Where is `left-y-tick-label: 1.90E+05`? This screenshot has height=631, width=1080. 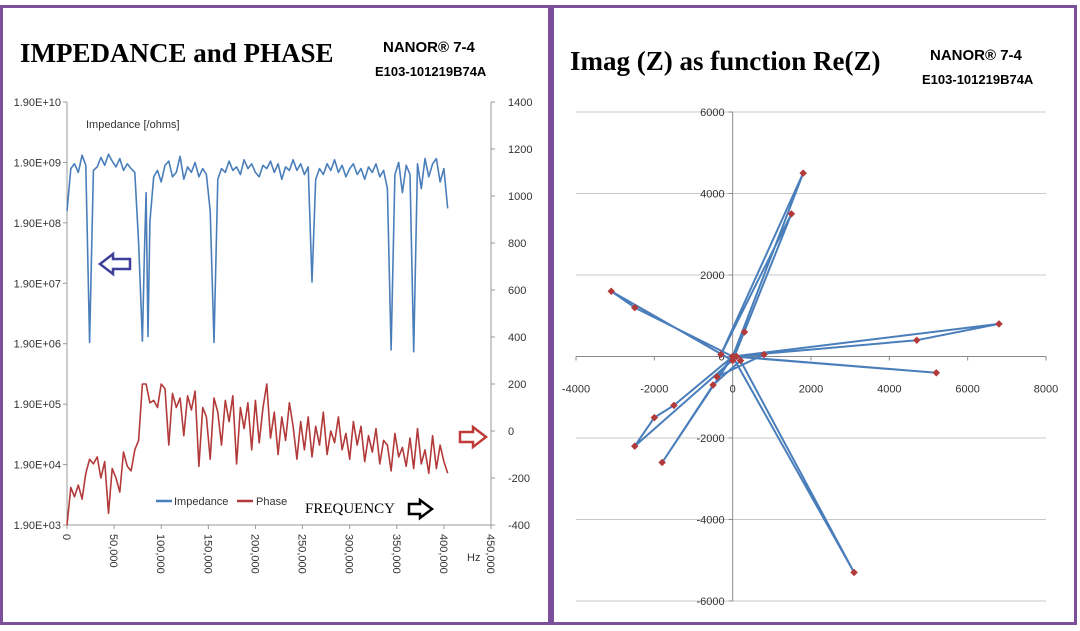 left-y-tick-label: 1.90E+05 is located at coordinates (37, 405).